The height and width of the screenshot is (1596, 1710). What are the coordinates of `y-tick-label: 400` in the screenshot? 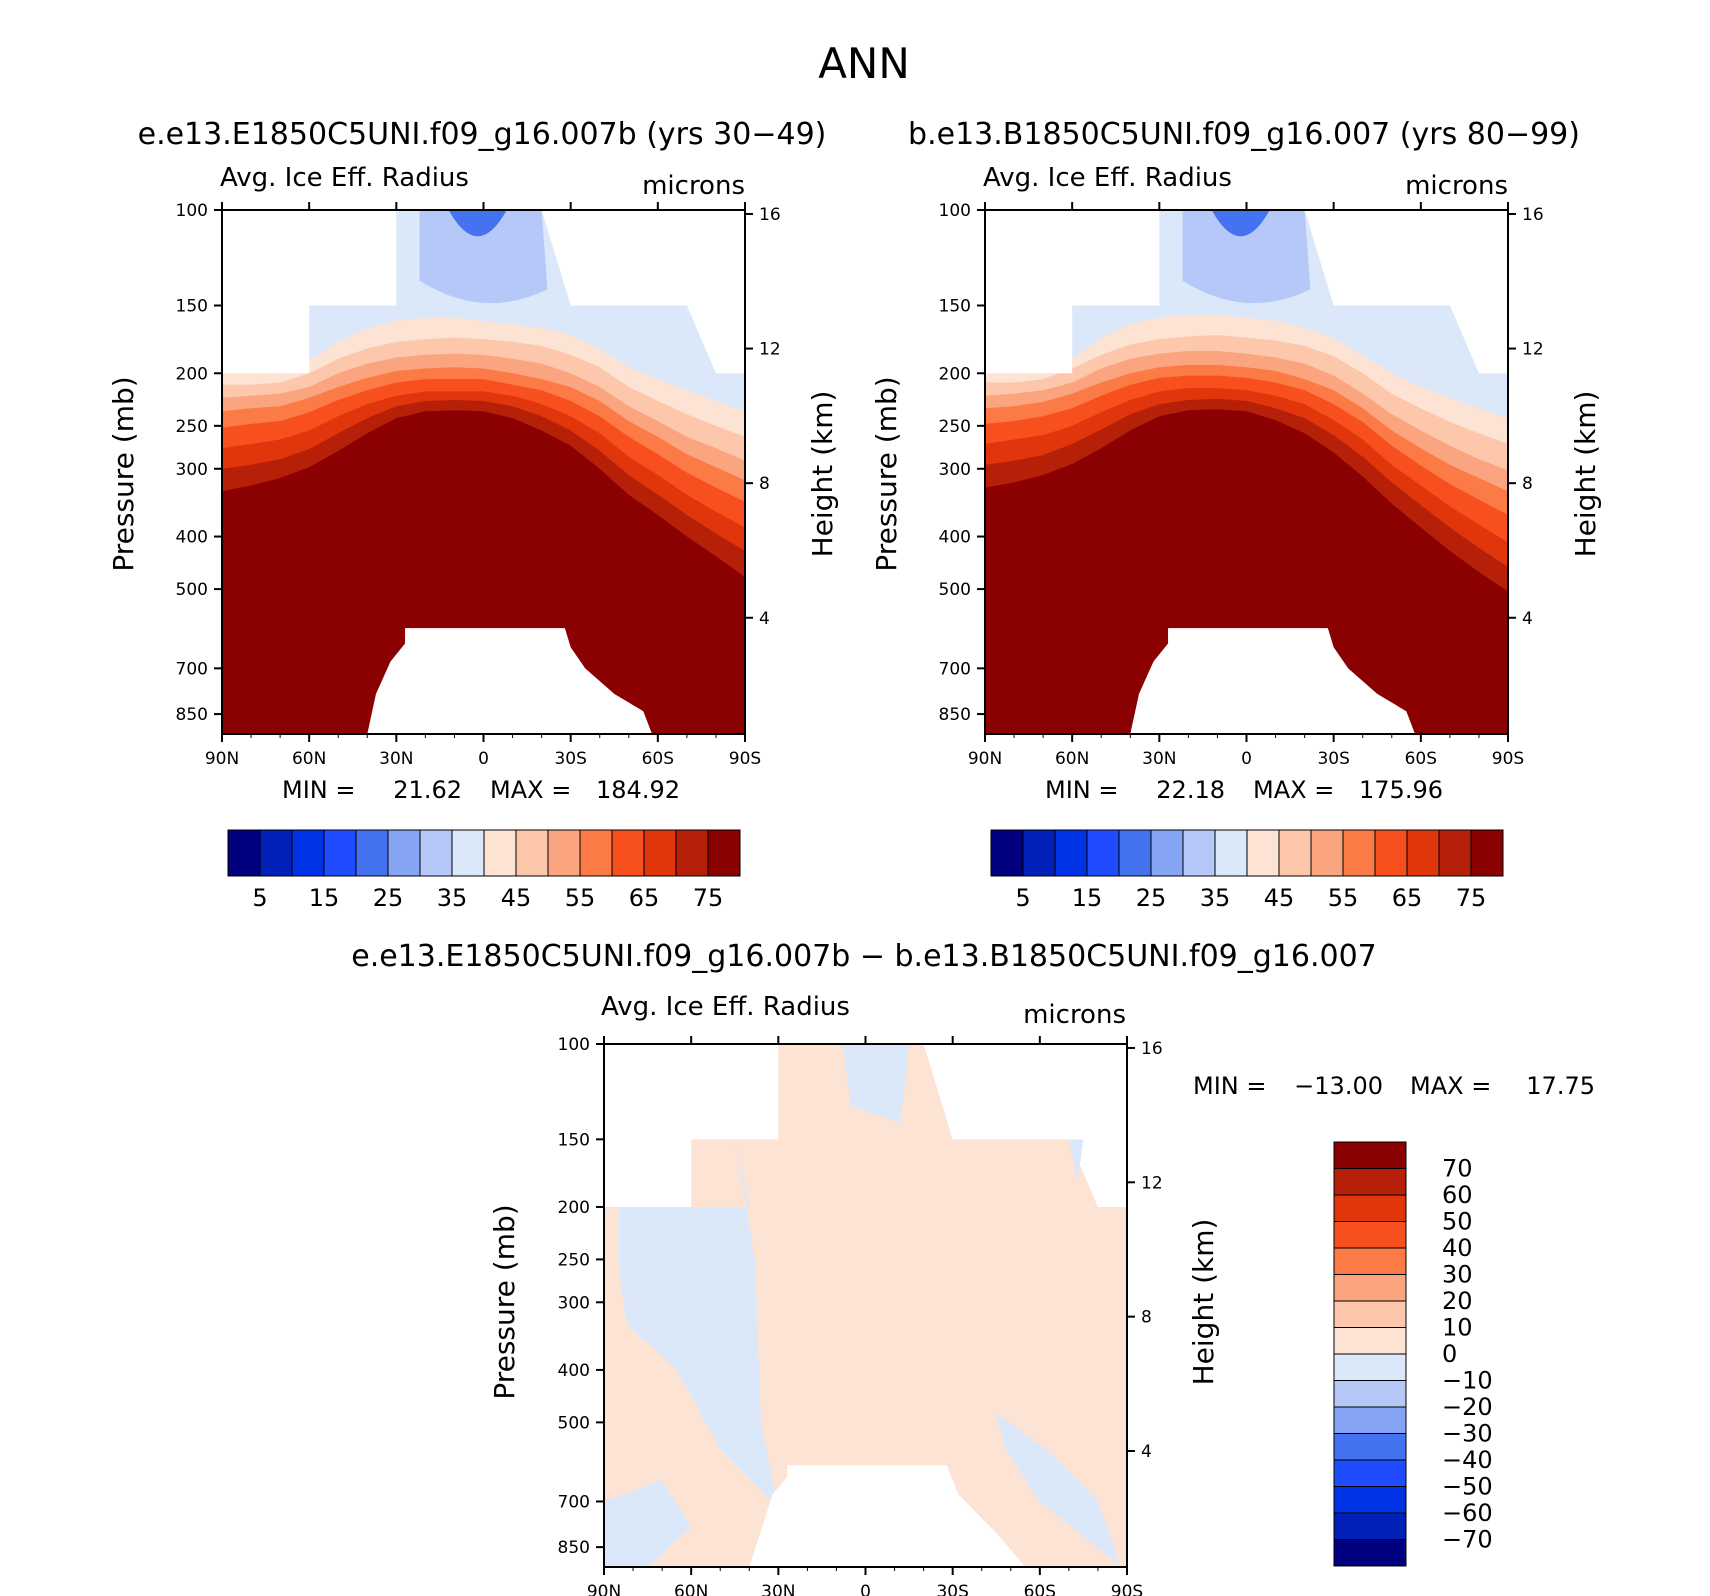 It's located at (192, 538).